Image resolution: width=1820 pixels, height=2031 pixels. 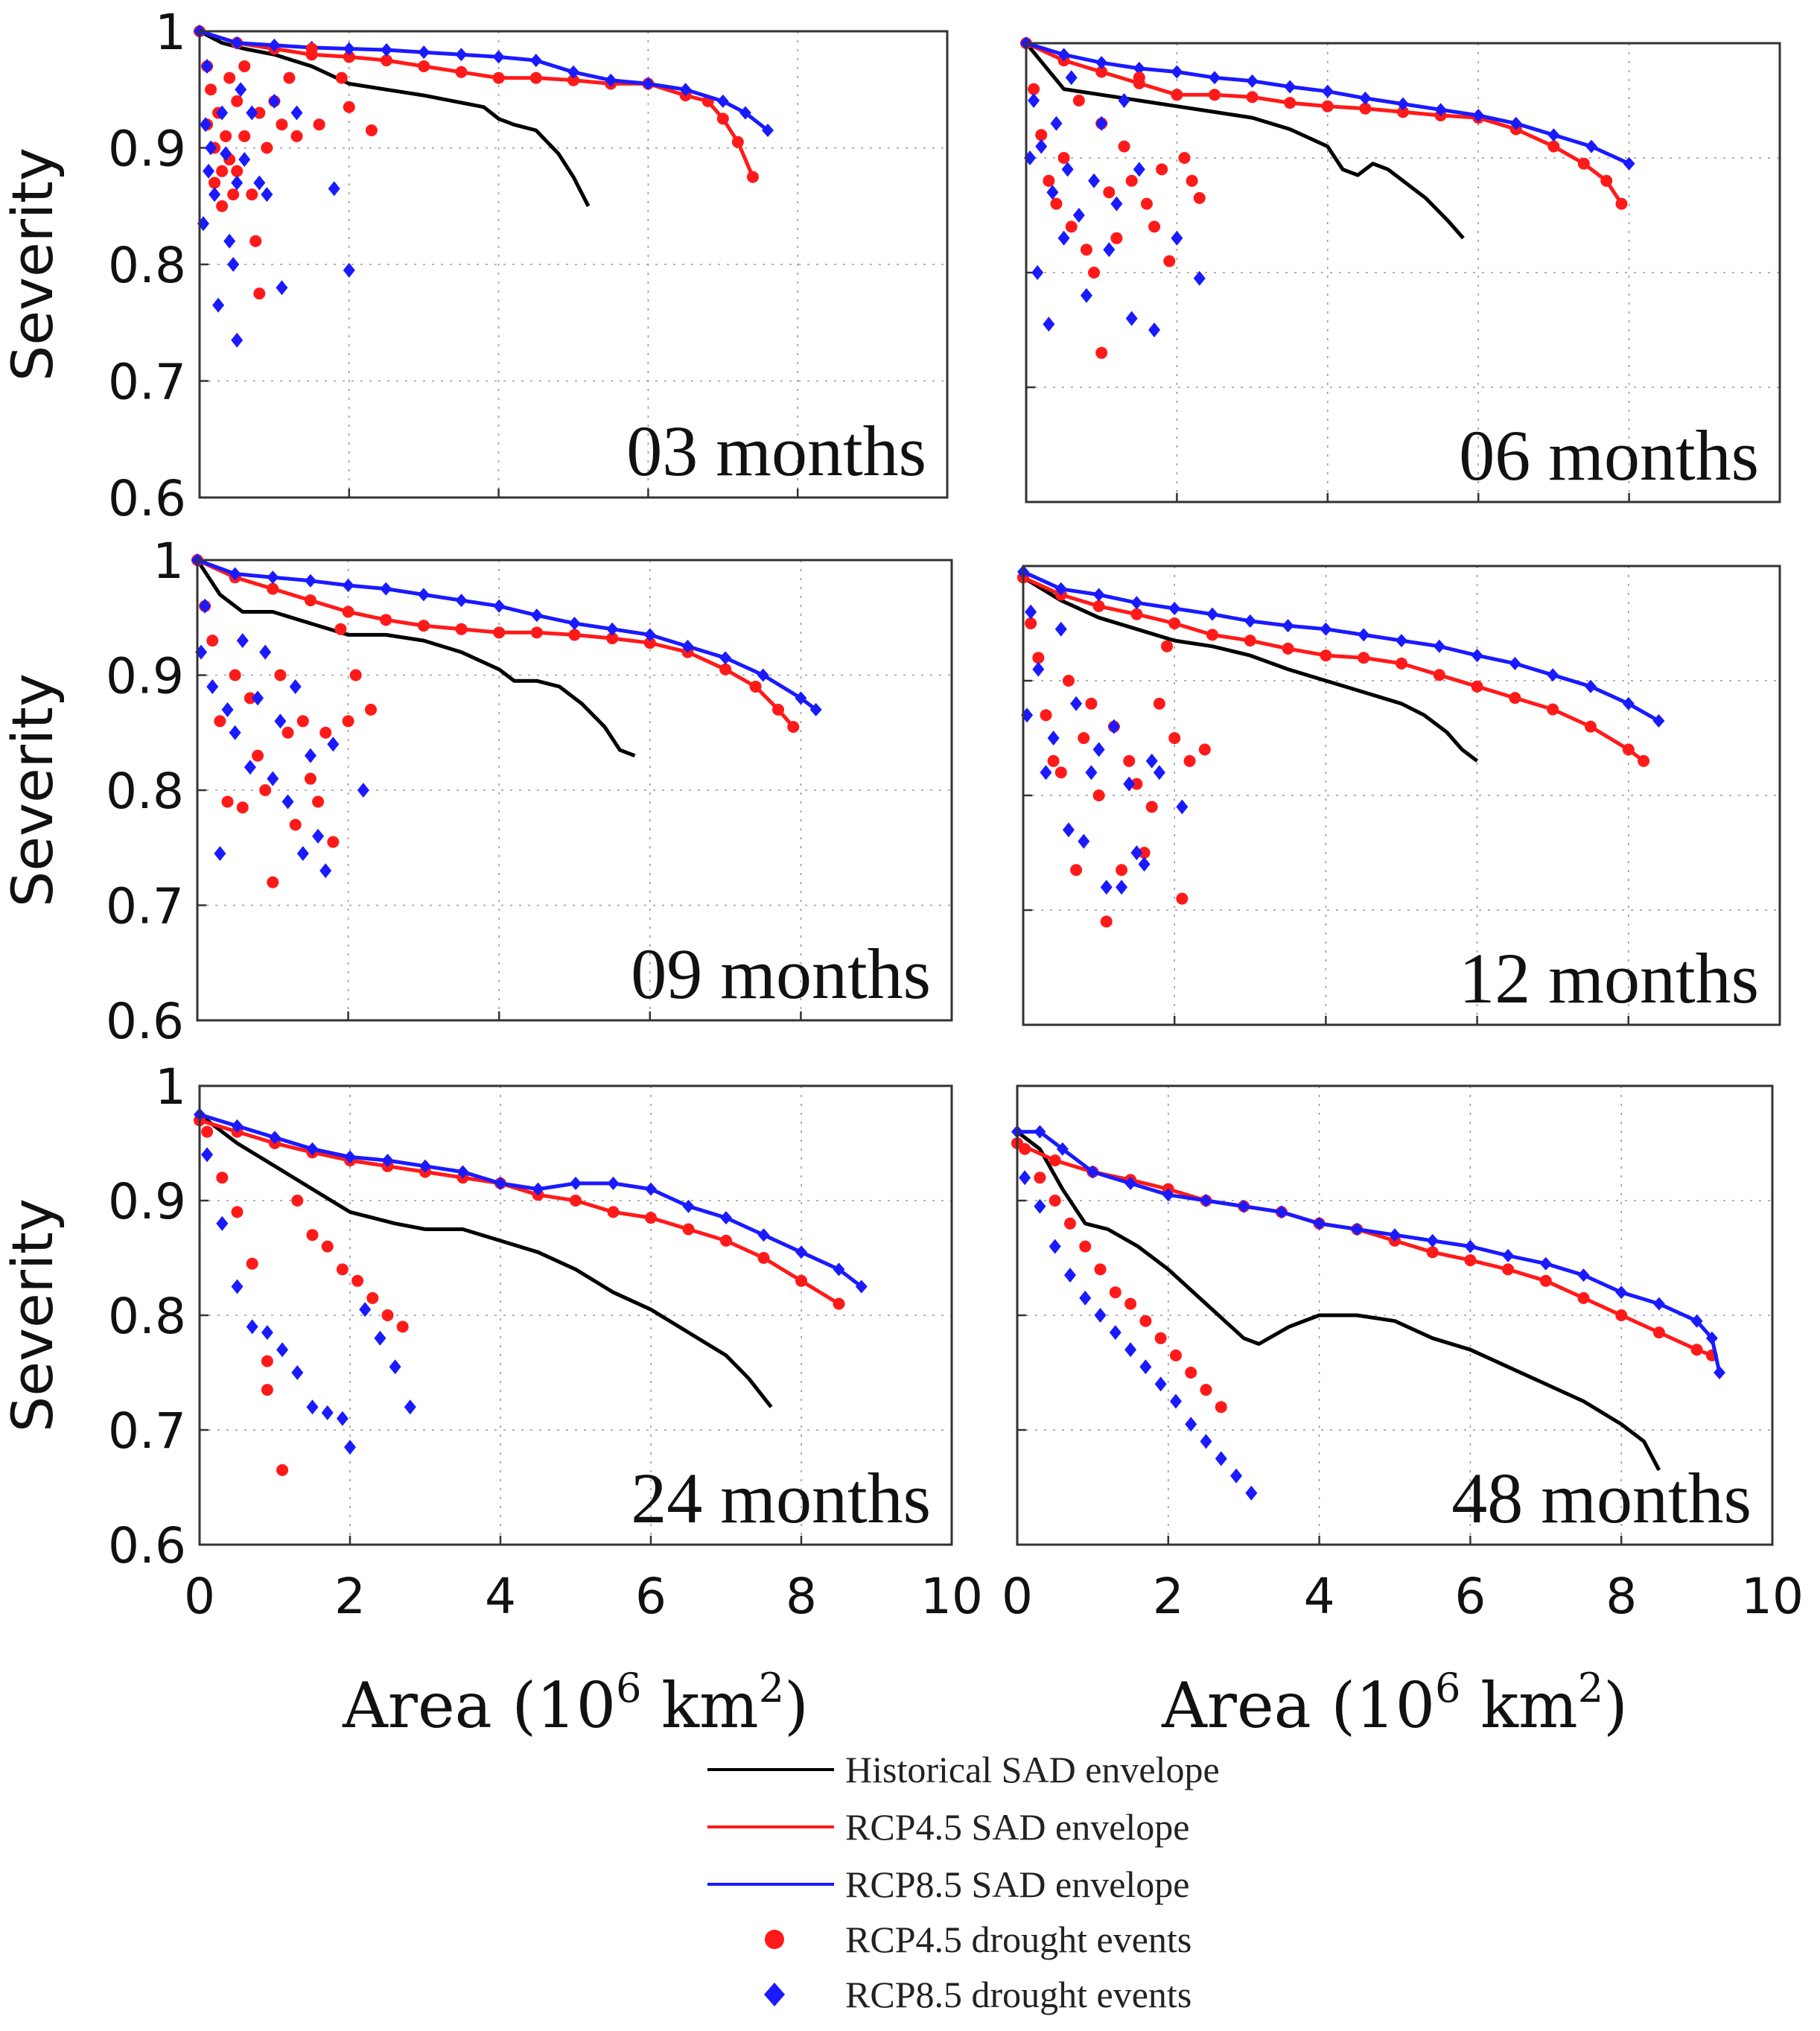 What do you see at coordinates (1319, 1596) in the screenshot?
I see `x-tick-label: 4` at bounding box center [1319, 1596].